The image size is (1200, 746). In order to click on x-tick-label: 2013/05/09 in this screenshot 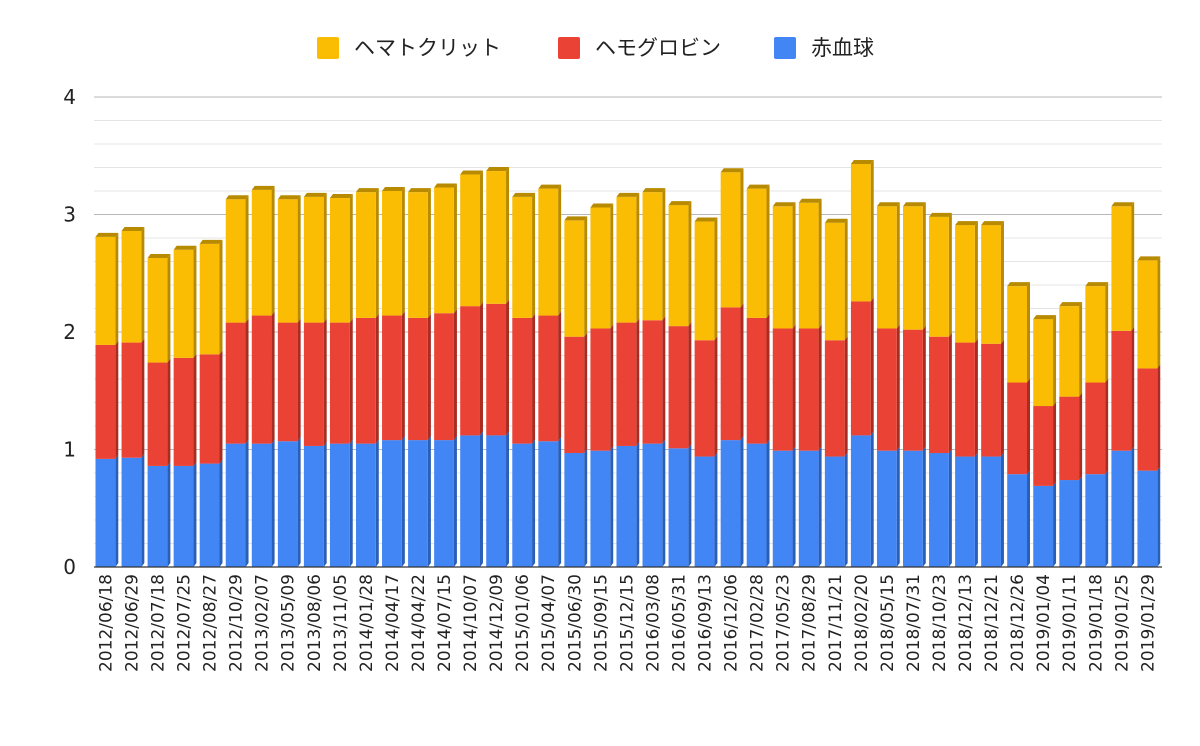, I will do `click(289, 623)`.